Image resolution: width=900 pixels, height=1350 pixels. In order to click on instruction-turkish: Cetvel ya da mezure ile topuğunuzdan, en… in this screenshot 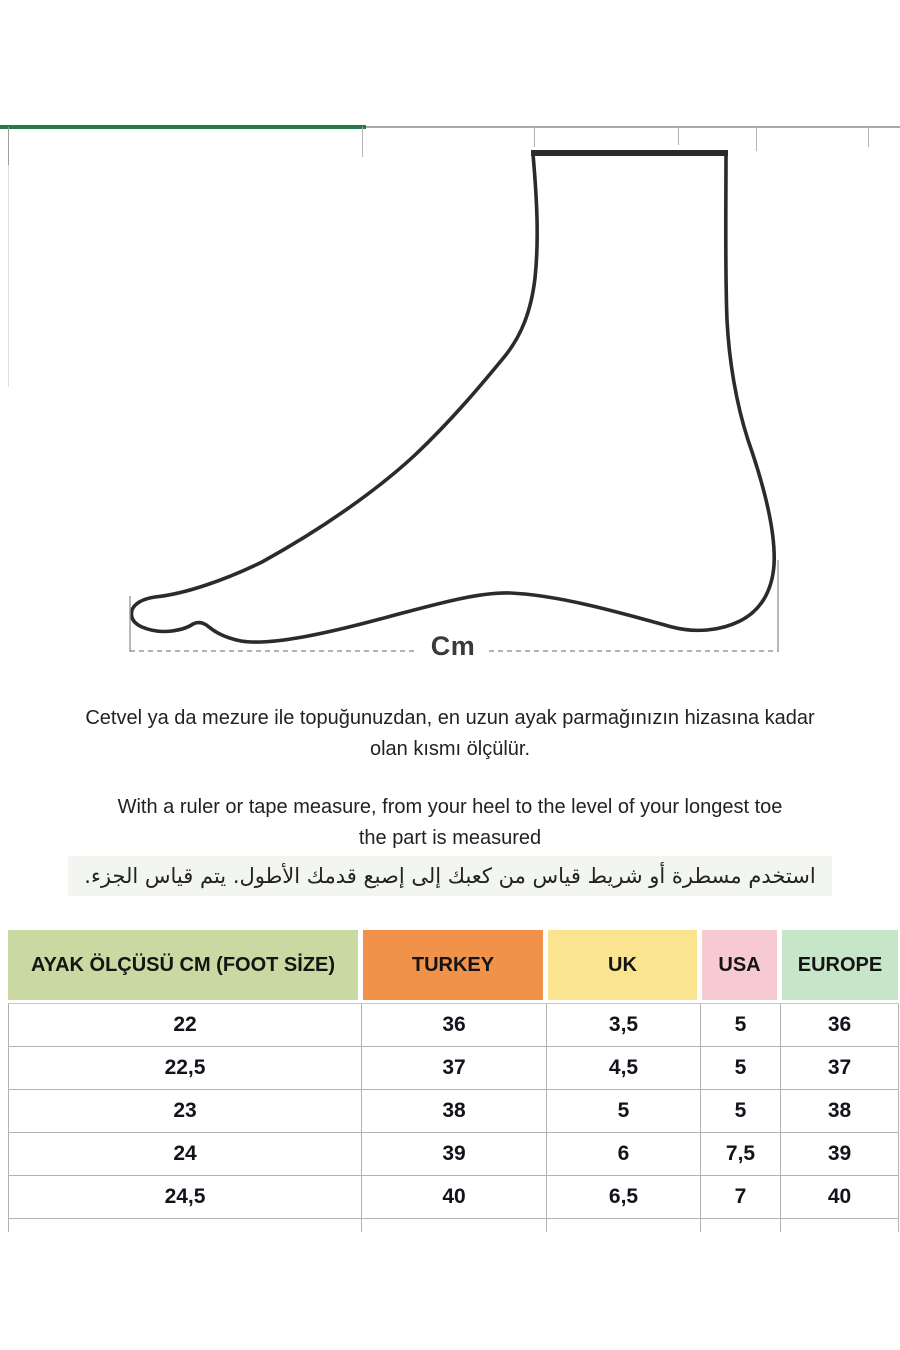, I will do `click(450, 734)`.